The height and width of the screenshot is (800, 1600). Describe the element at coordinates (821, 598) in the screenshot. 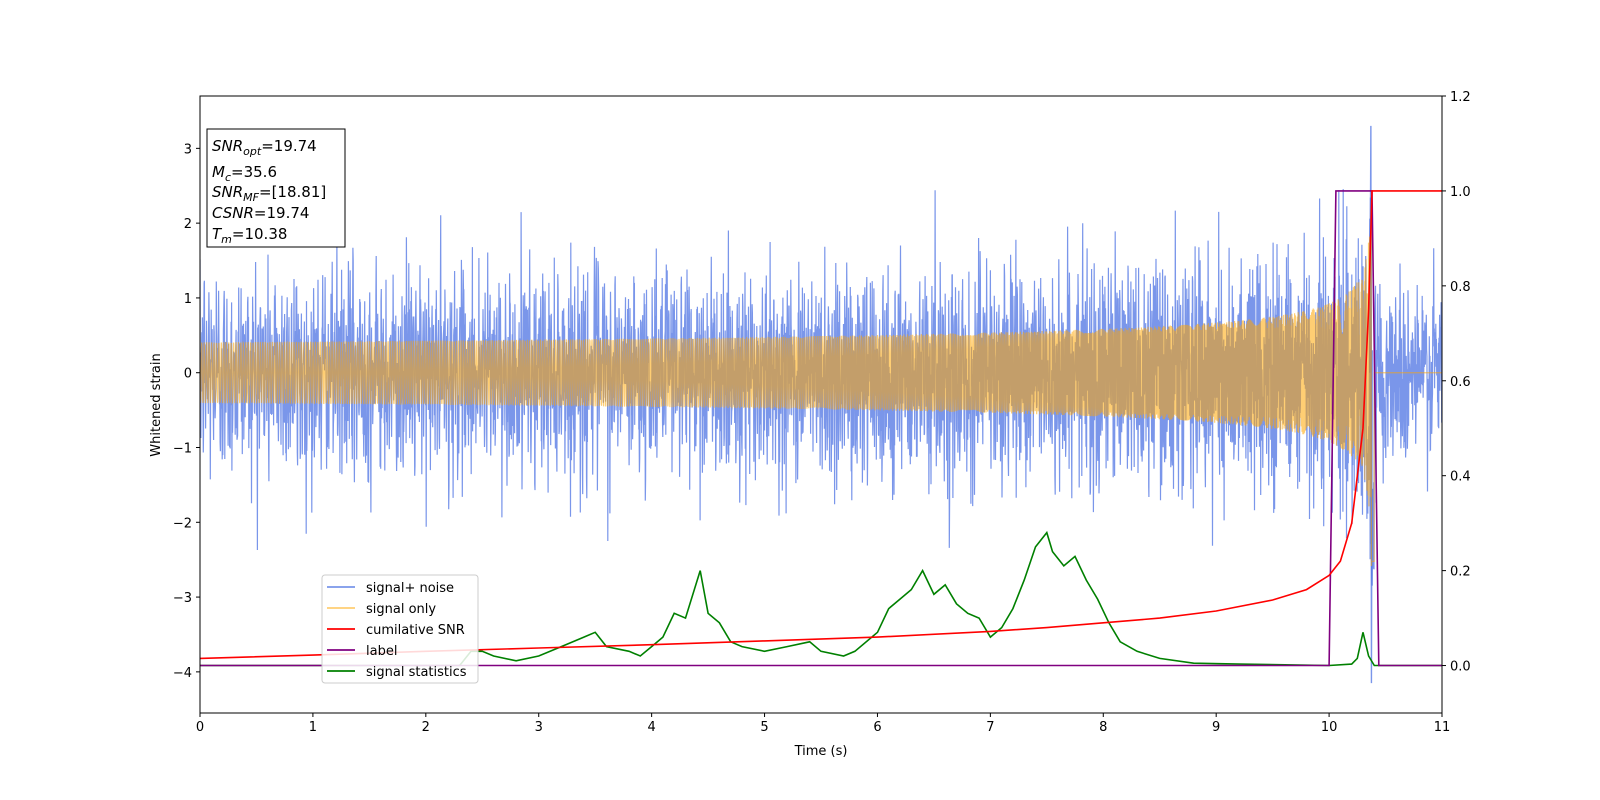

I see `series-signal-statistics` at that location.